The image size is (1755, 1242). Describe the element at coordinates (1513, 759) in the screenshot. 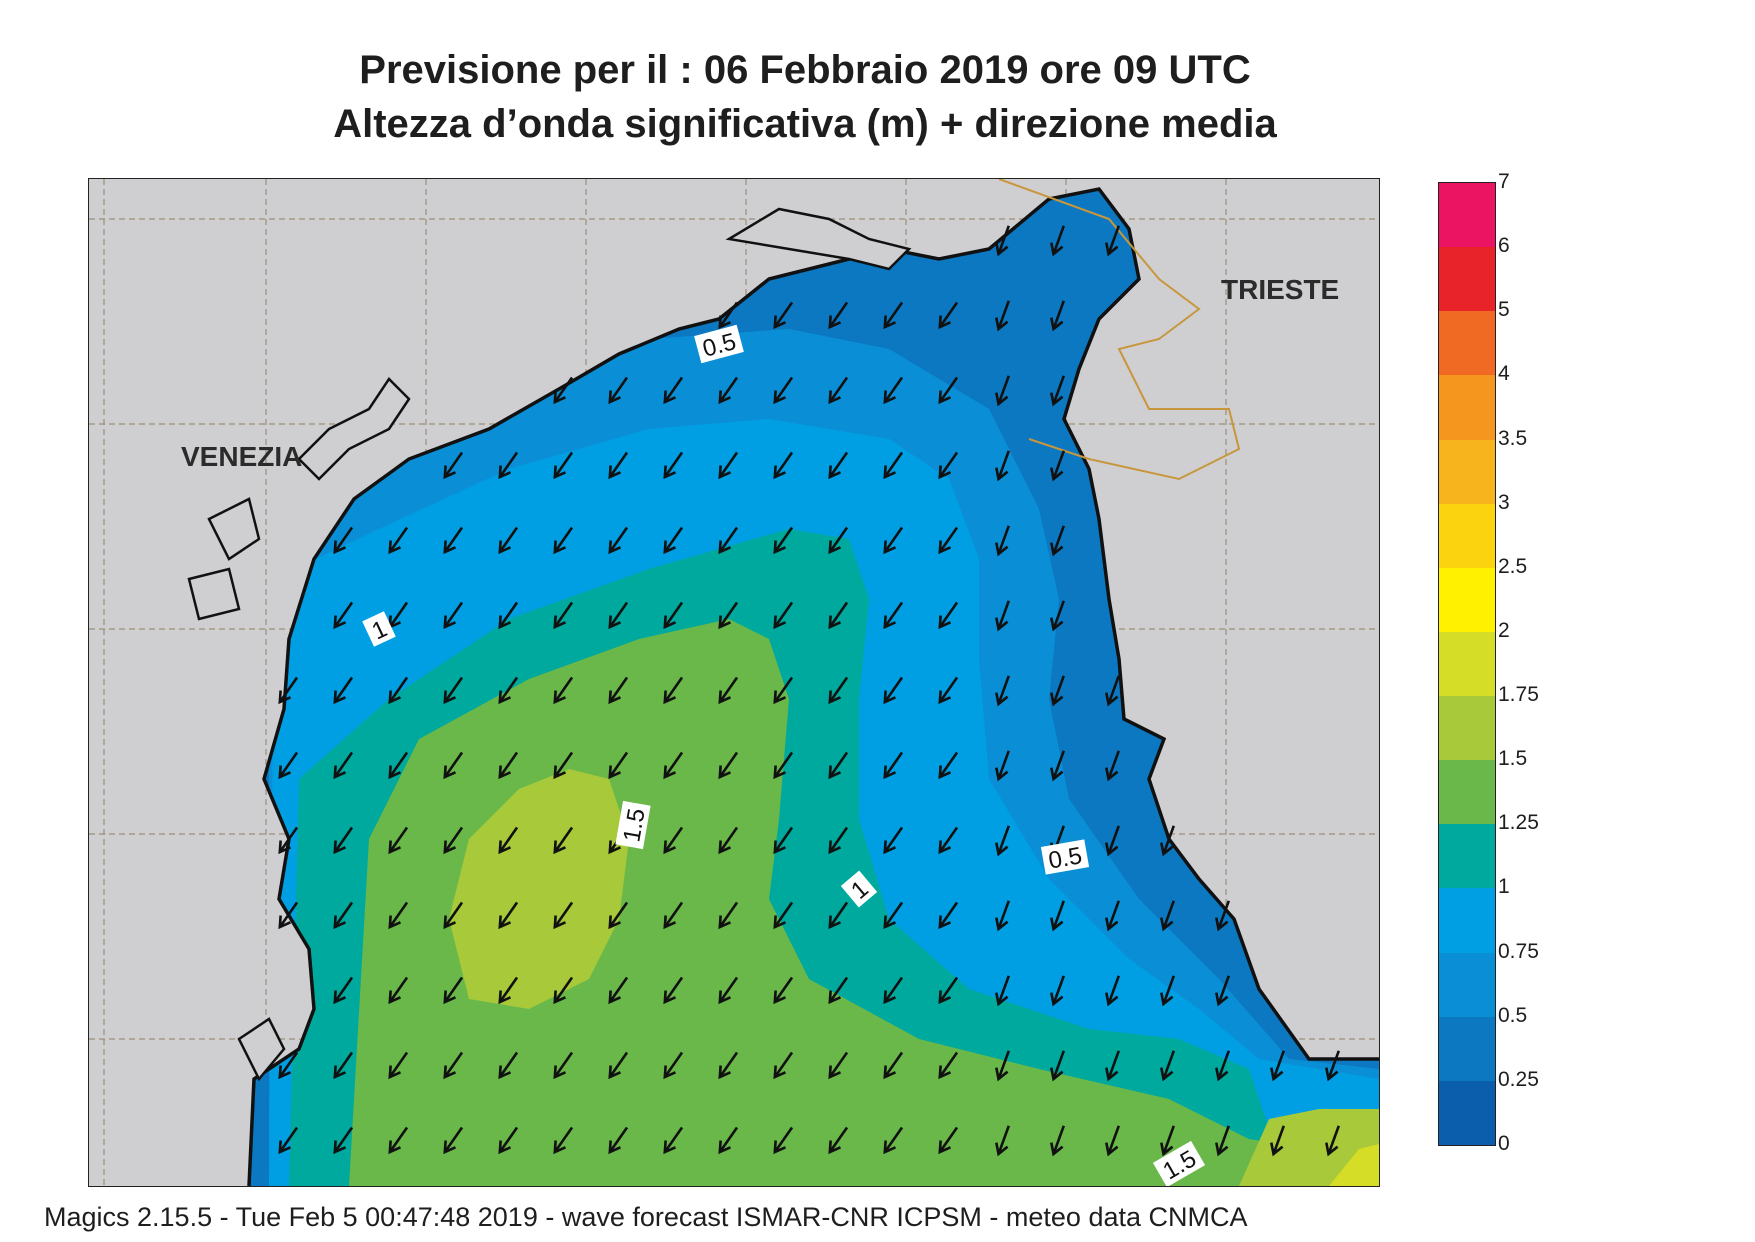

I see `color-scale-label: 1.5` at that location.